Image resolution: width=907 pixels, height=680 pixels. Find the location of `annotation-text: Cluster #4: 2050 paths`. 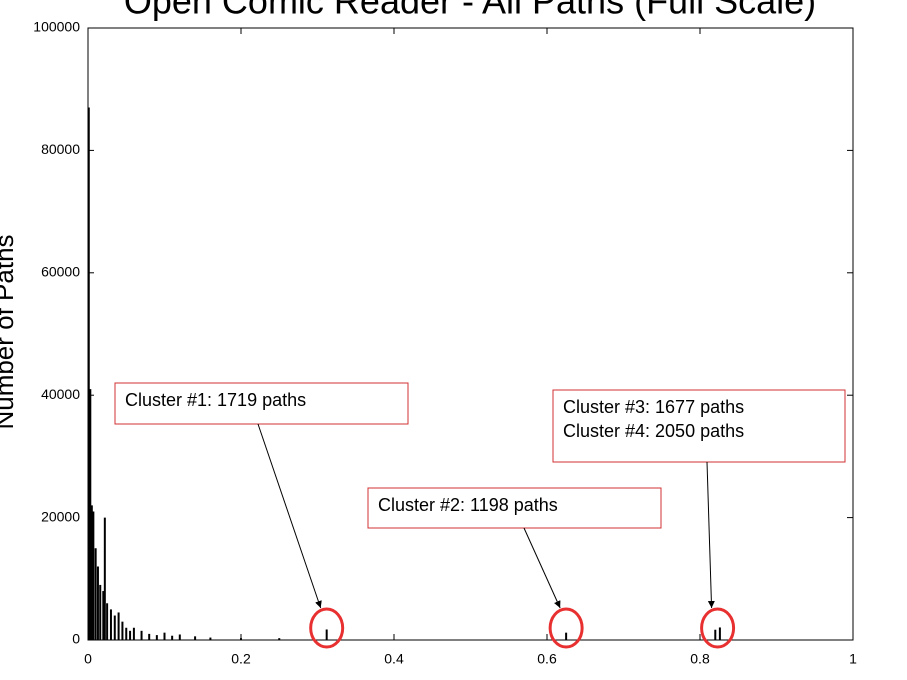

annotation-text: Cluster #4: 2050 paths is located at coordinates (653, 431).